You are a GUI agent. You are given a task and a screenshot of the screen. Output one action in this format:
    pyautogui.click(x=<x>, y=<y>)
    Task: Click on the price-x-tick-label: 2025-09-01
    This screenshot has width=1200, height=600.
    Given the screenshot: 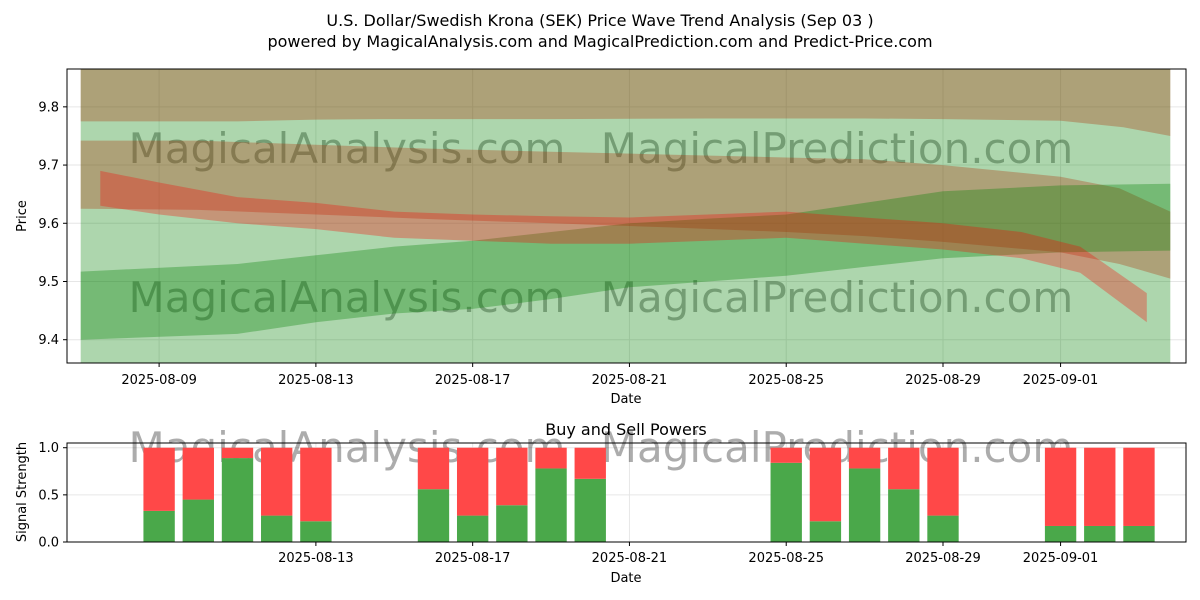 What is the action you would take?
    pyautogui.click(x=1061, y=380)
    